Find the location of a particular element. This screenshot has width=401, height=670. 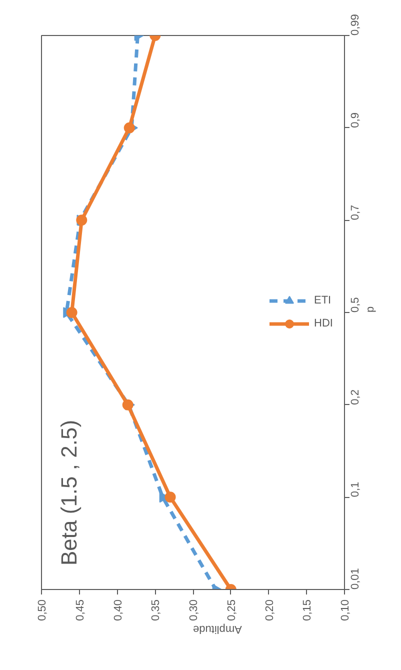

x-tick-label: 0,15 is located at coordinates (308, 610).